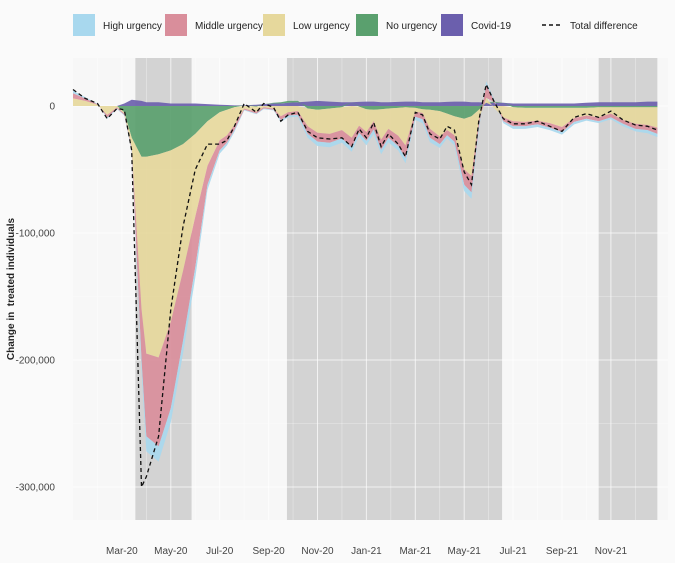 The width and height of the screenshot is (675, 563). I want to click on legend-label-total-difference: Total difference, so click(604, 26).